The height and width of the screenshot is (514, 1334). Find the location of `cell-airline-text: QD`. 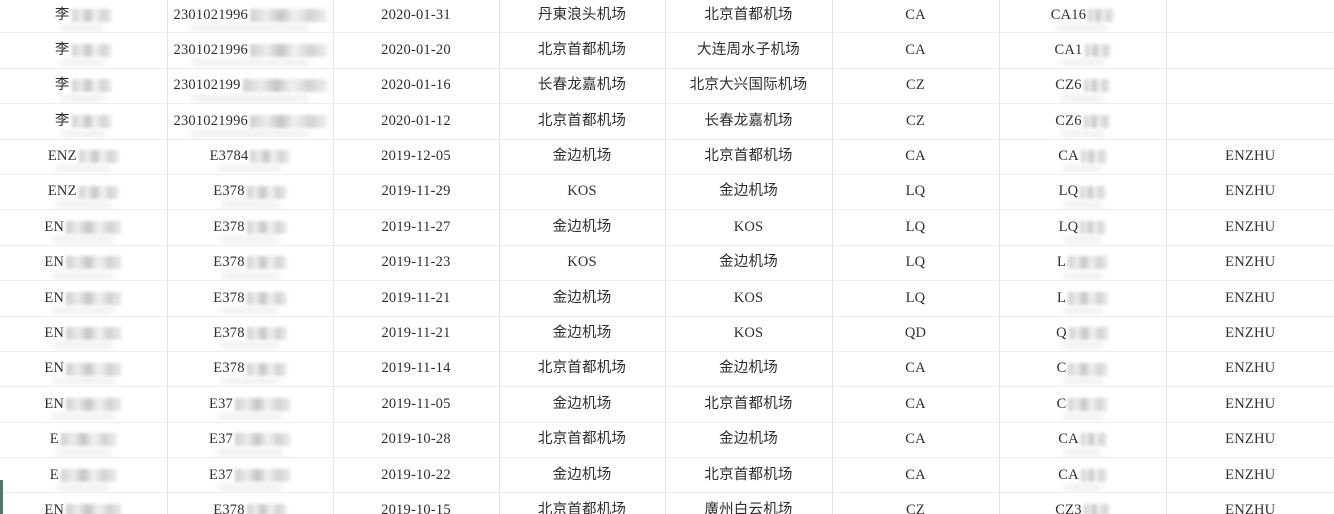

cell-airline-text: QD is located at coordinates (915, 333).